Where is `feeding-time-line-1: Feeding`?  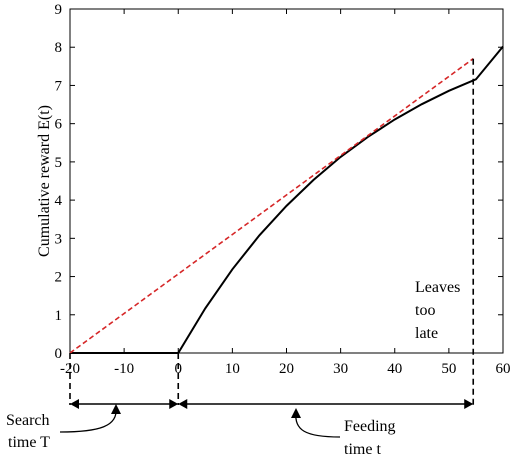 feeding-time-line-1: Feeding is located at coordinates (370, 426).